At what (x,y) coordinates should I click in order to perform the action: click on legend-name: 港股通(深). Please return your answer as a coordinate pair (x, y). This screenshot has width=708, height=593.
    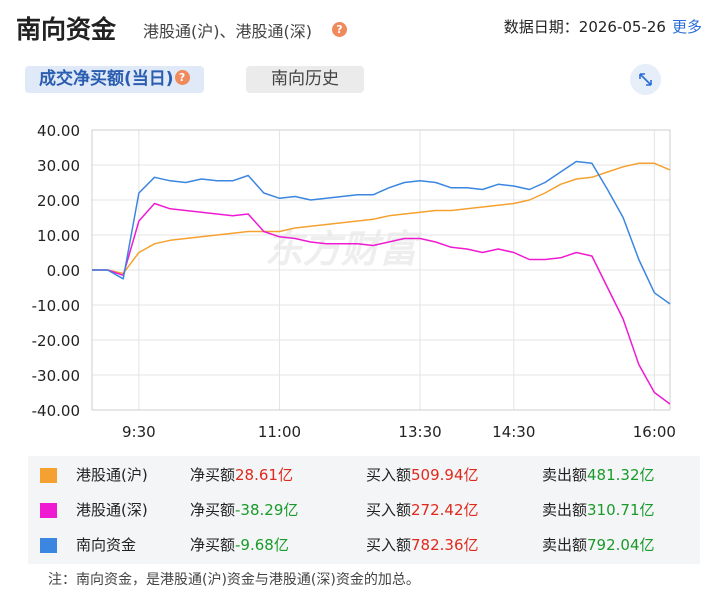
    Looking at the image, I should click on (112, 510).